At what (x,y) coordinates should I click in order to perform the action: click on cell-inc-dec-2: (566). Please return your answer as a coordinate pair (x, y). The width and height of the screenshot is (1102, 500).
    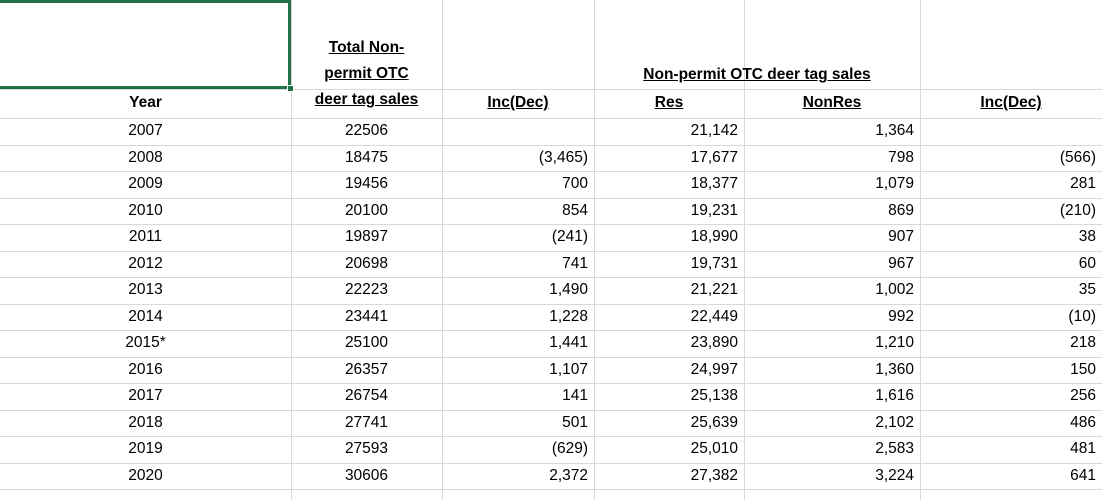
    Looking at the image, I should click on (1077, 157).